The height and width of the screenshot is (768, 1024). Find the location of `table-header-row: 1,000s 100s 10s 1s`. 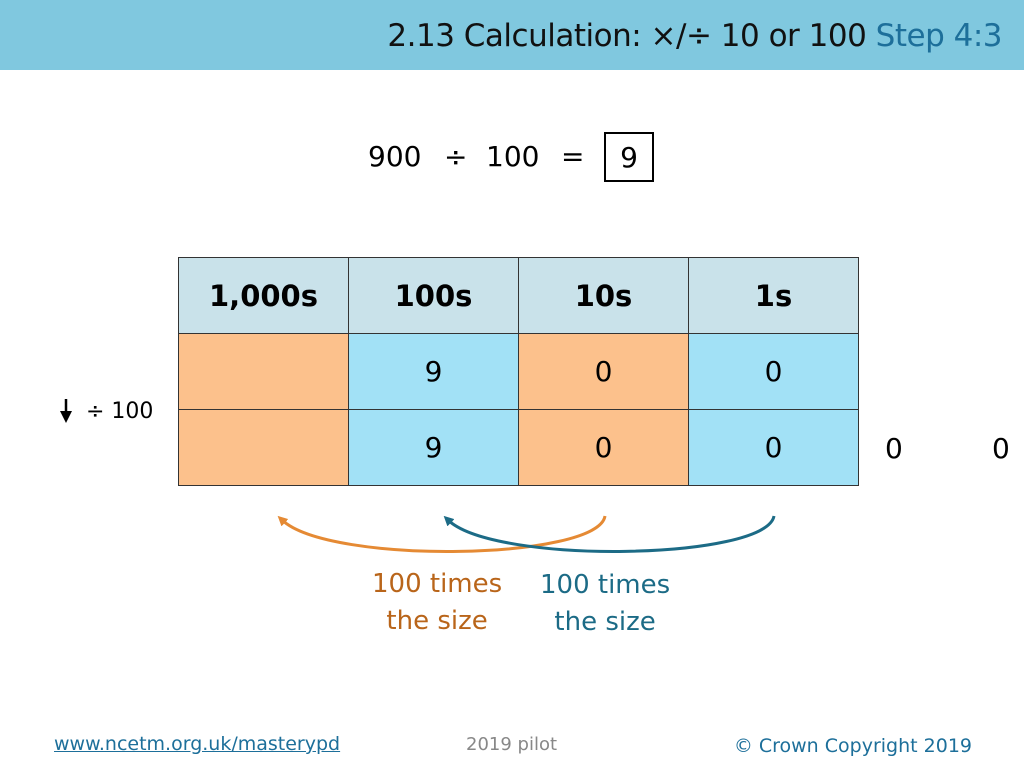

table-header-row: 1,000s 100s 10s 1s is located at coordinates (518, 295).